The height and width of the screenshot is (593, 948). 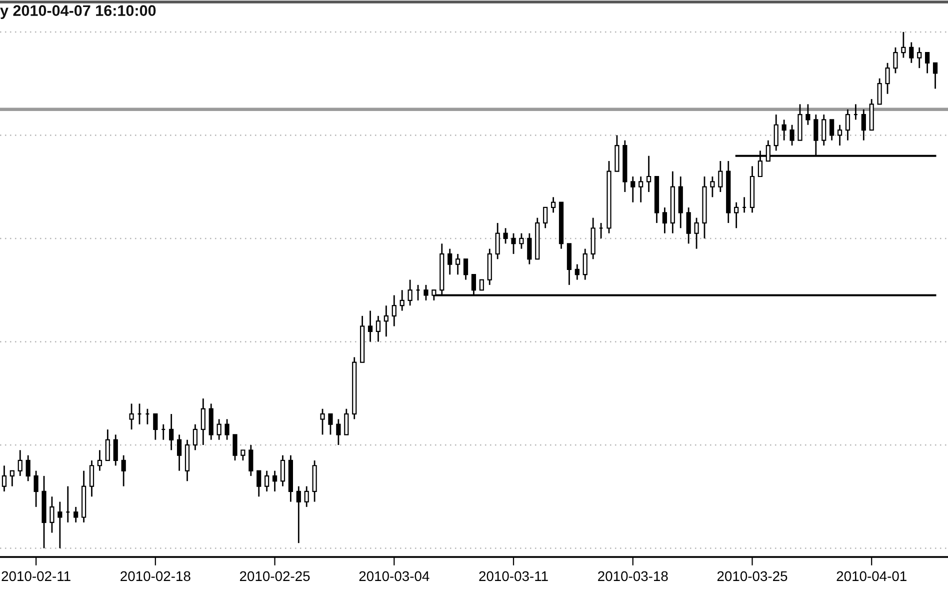 What do you see at coordinates (394, 576) in the screenshot?
I see `x-tick-label: 2010-03-04` at bounding box center [394, 576].